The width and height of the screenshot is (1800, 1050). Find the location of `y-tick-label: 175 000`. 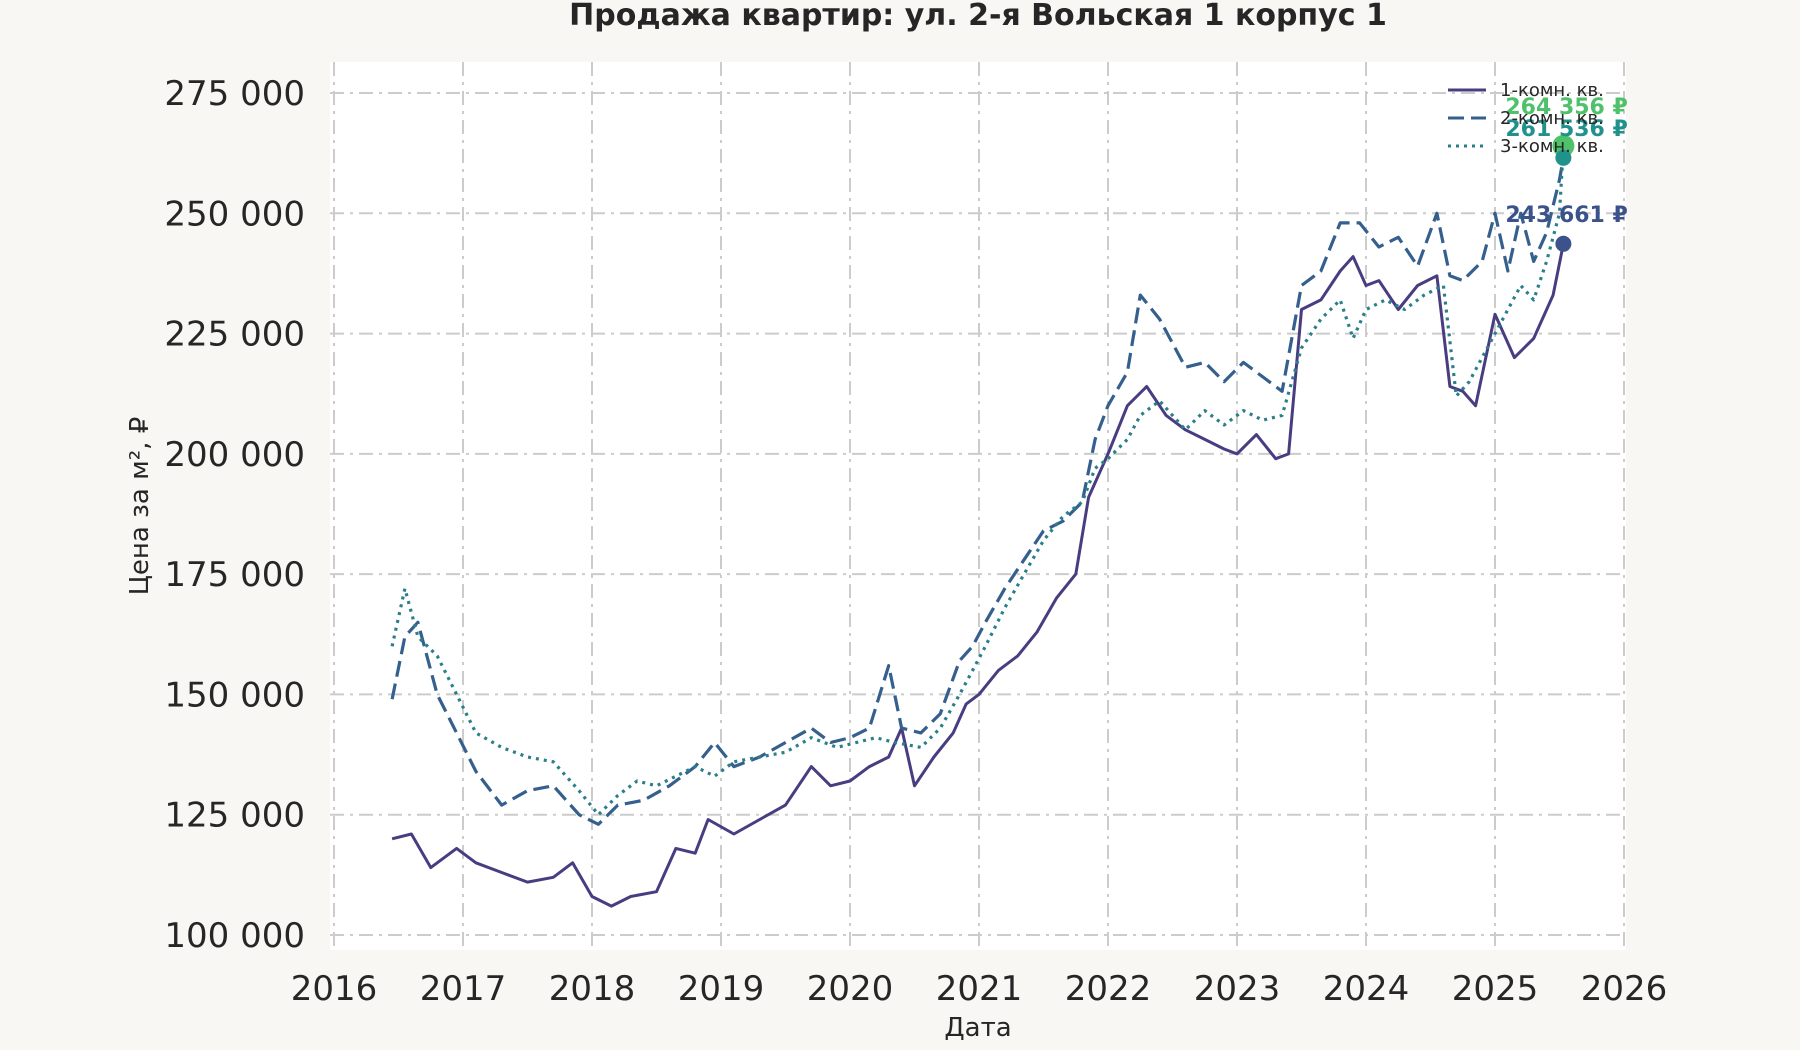

y-tick-label: 175 000 is located at coordinates (234, 575).